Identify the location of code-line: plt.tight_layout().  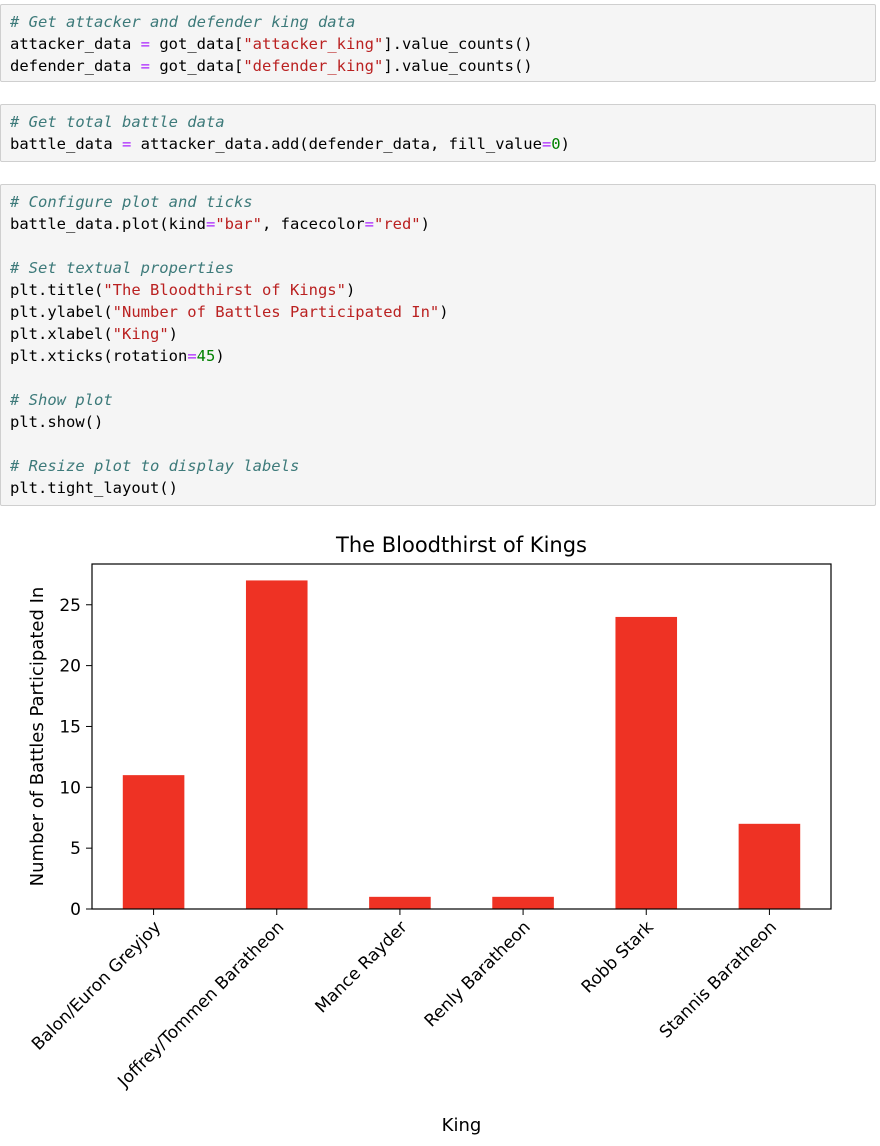
(94, 488).